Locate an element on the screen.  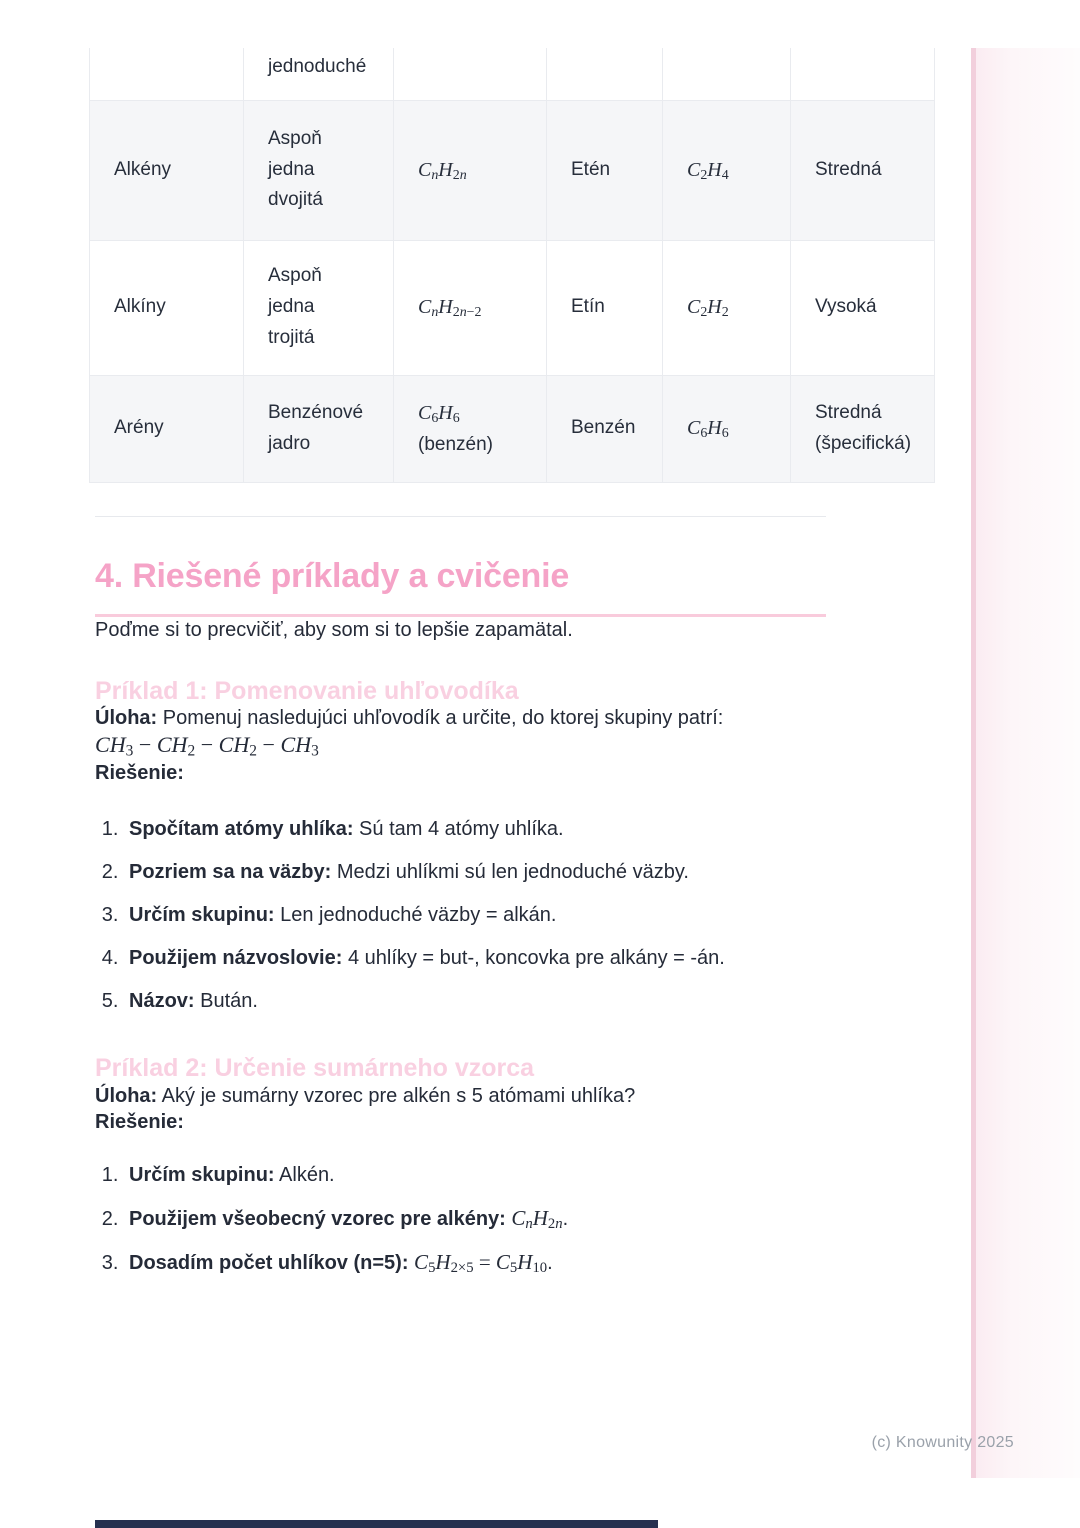
cell-example: Benzén is located at coordinates (604, 428).